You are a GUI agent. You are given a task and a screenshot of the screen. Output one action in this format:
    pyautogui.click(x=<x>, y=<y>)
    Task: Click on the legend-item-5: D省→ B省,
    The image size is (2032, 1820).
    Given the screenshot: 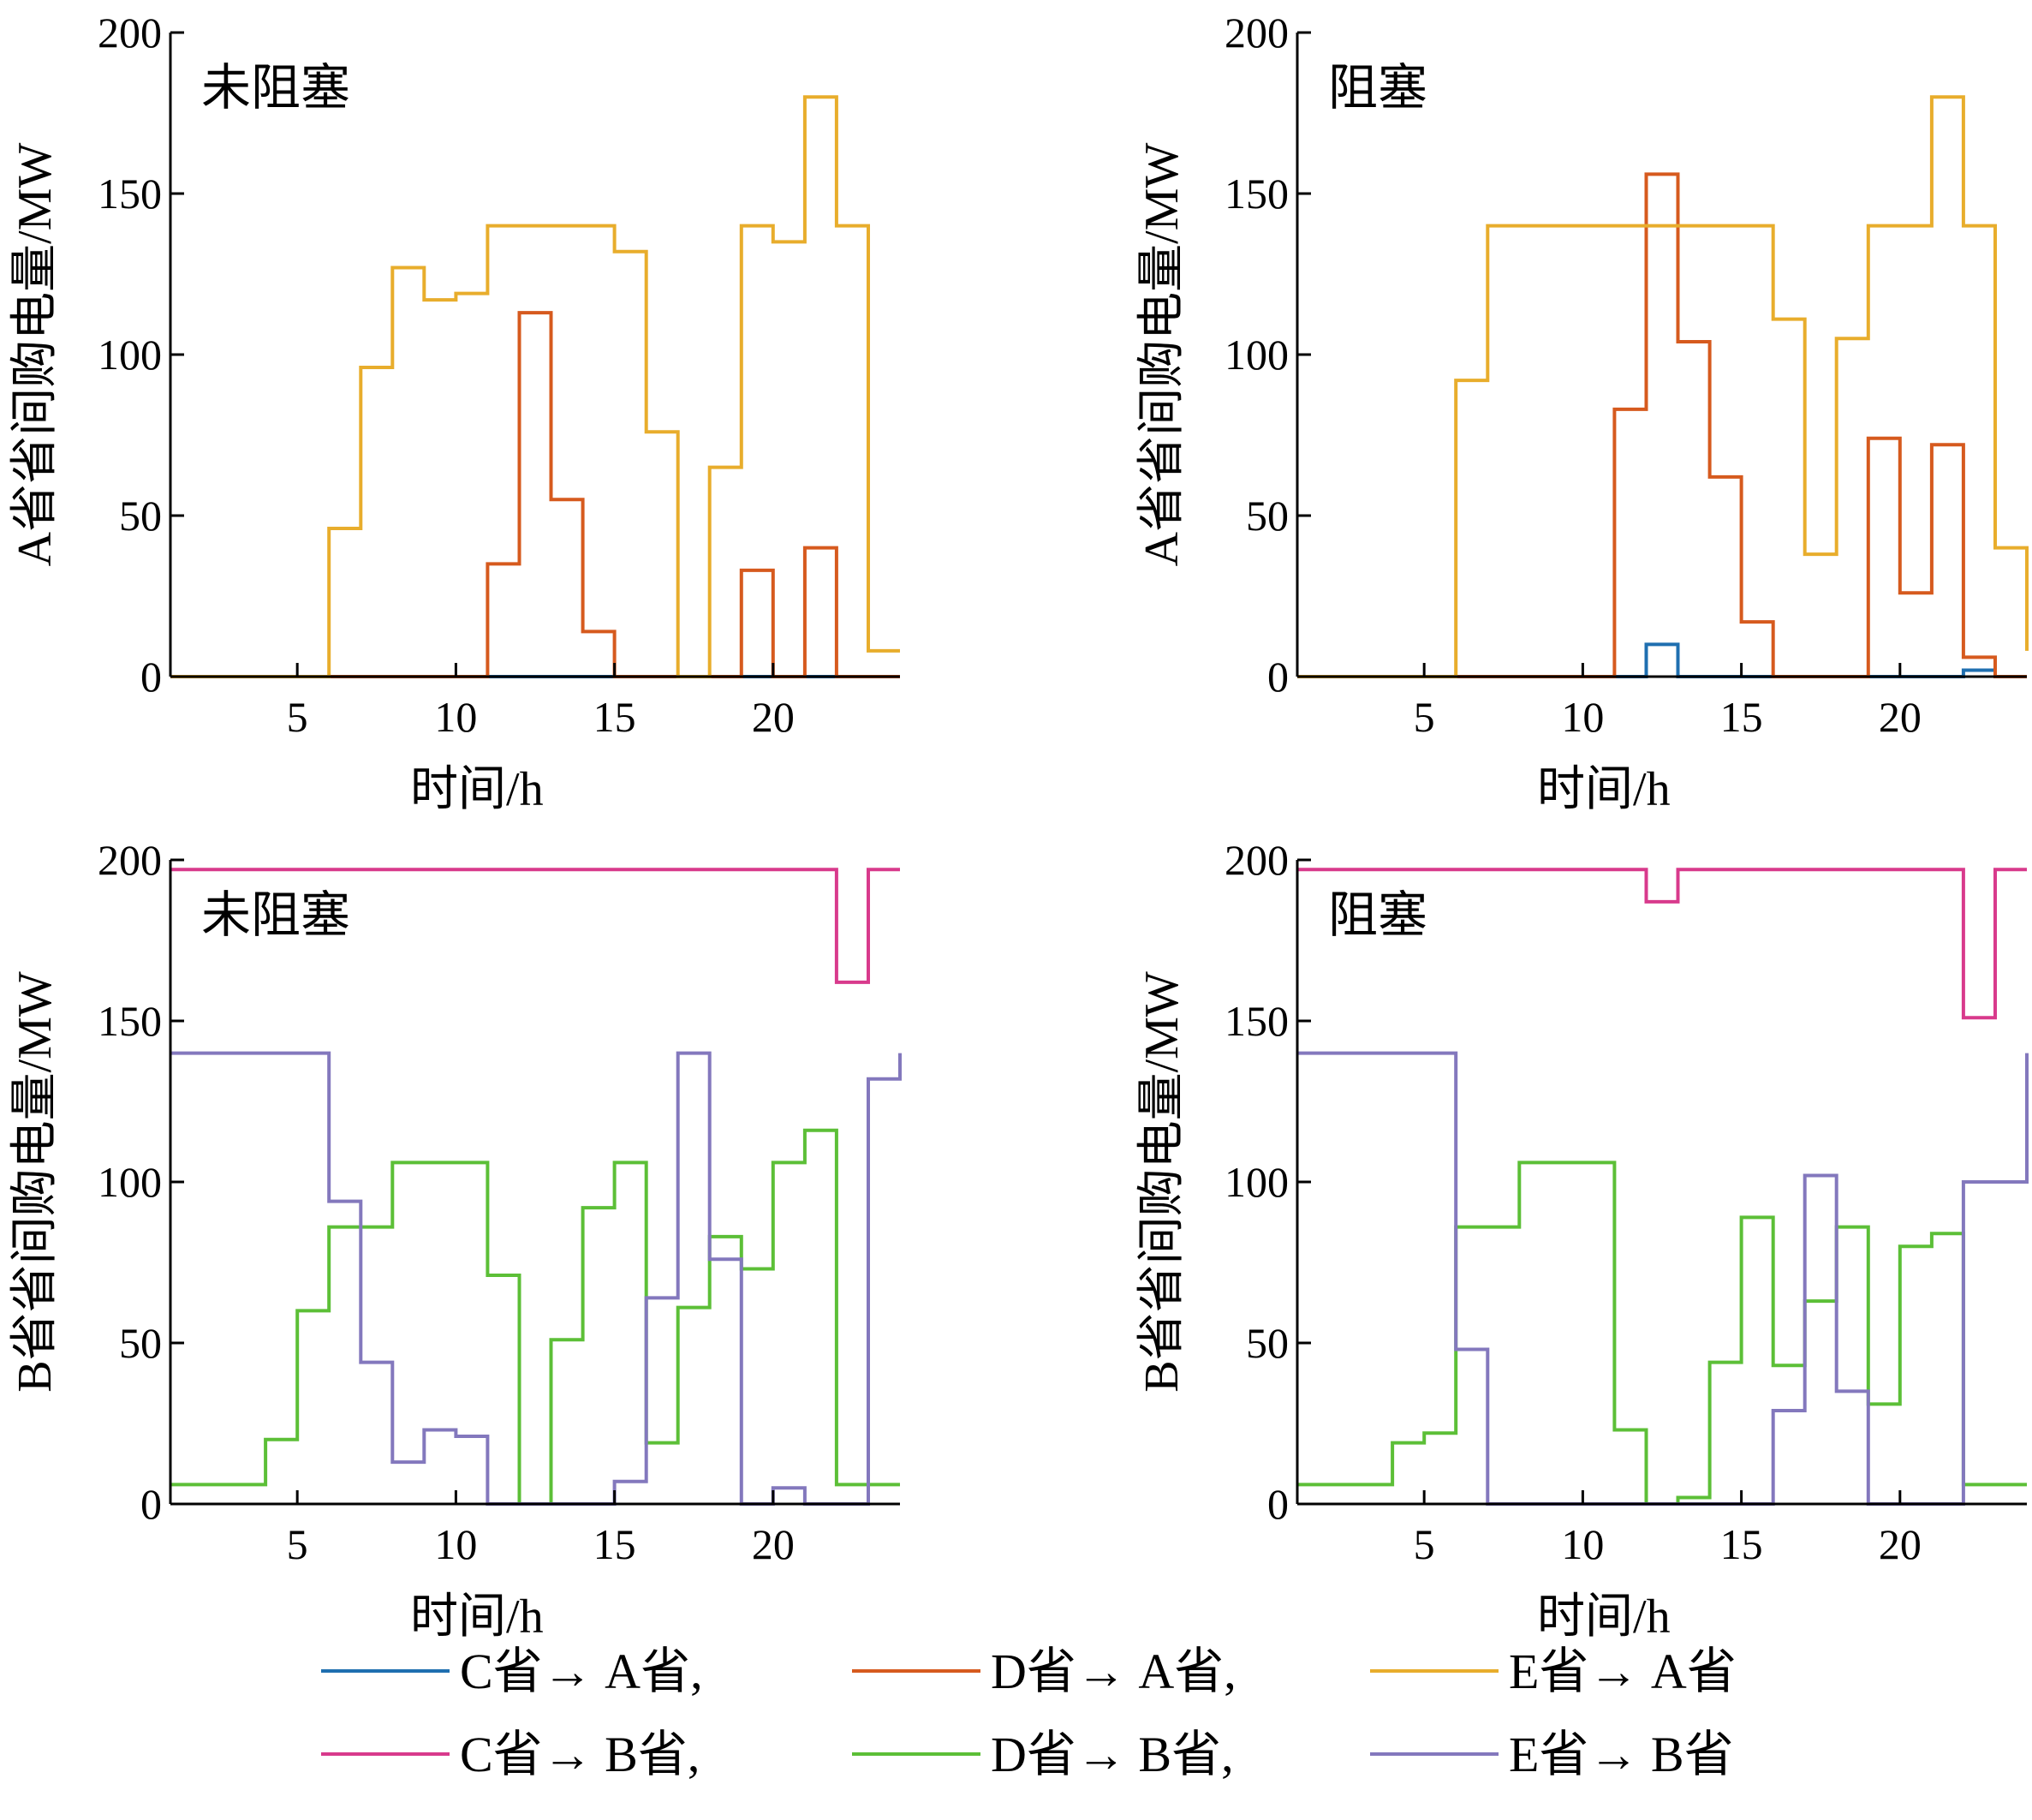 What is the action you would take?
    pyautogui.click(x=1043, y=1754)
    